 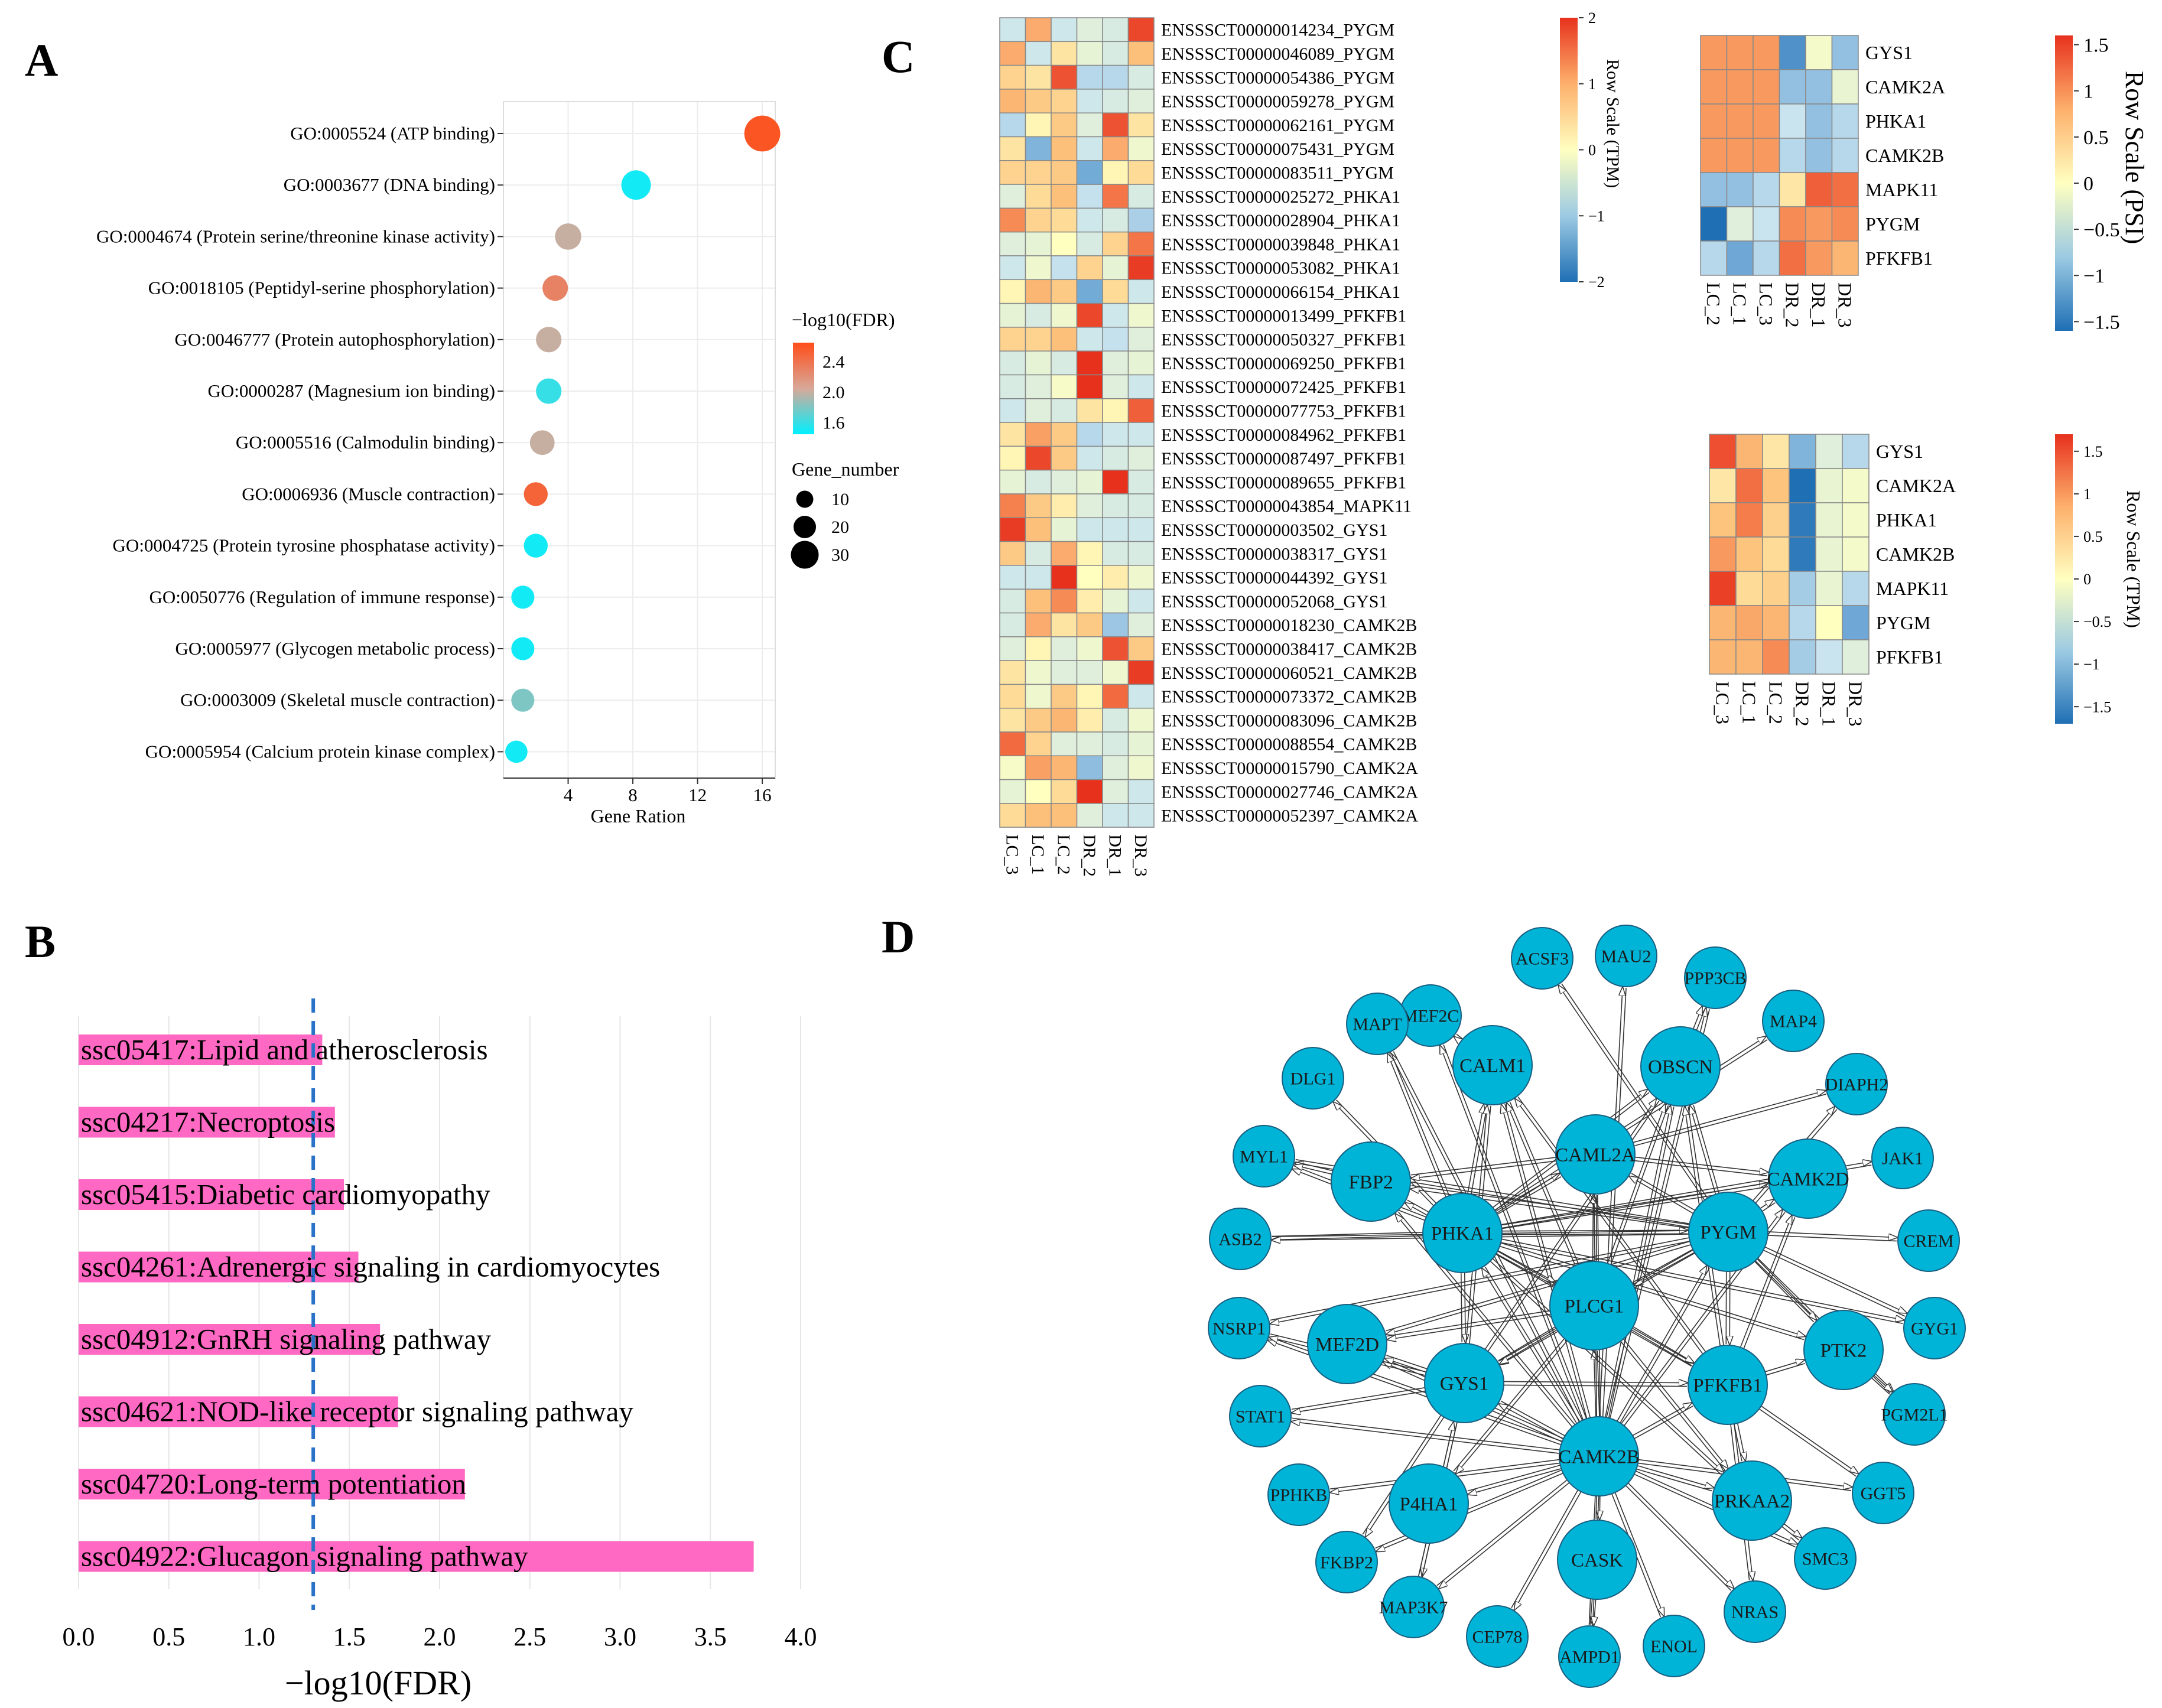 What do you see at coordinates (1856, 1085) in the screenshot?
I see `network-node-label: DIAPH2` at bounding box center [1856, 1085].